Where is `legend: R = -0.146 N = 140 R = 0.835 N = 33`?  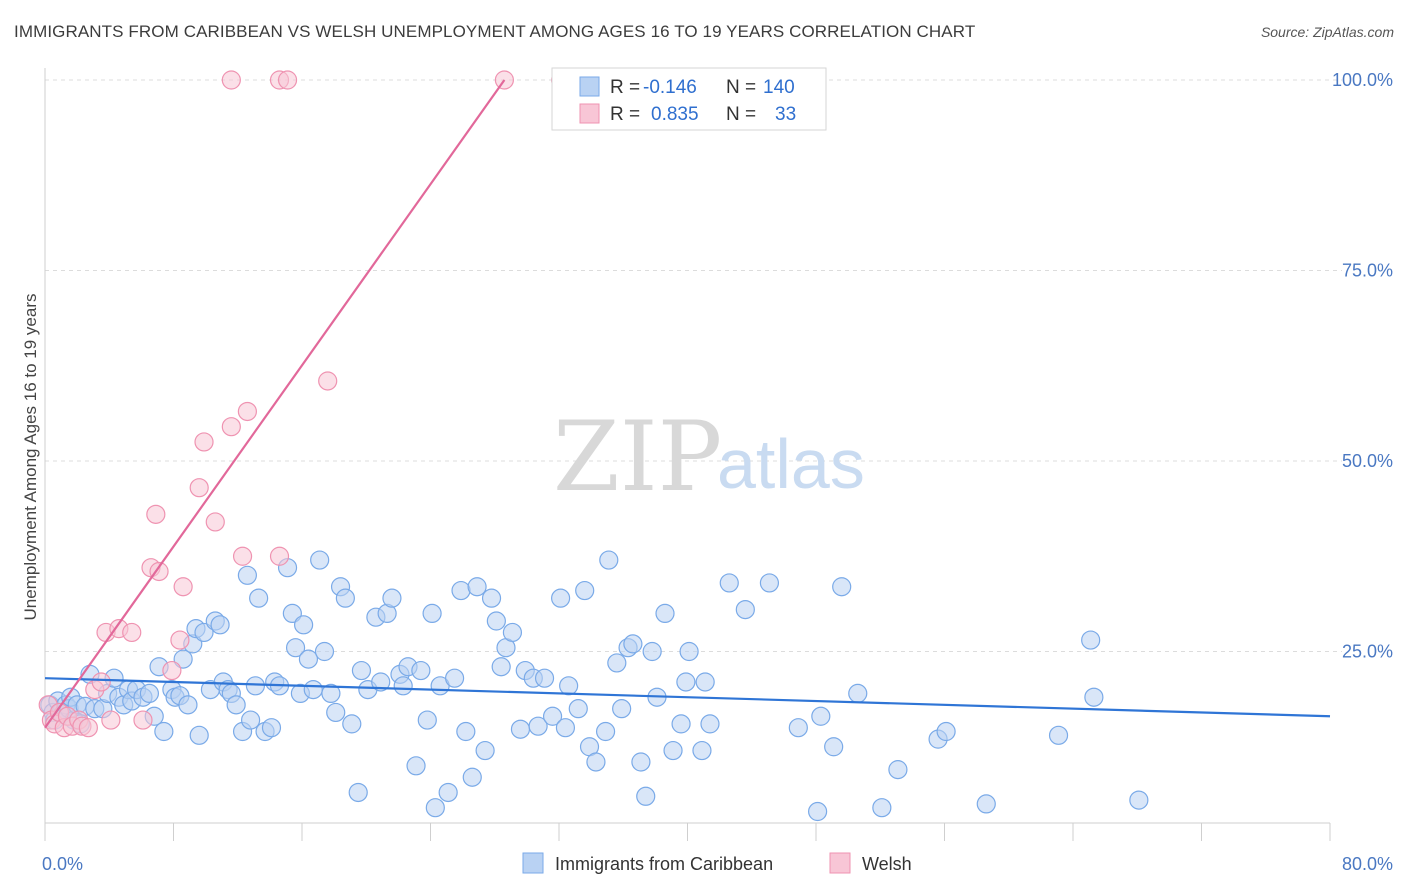
legend: R = -0.146 N = 140 R = 0.835 N = 33 is located at coordinates (689, 99).